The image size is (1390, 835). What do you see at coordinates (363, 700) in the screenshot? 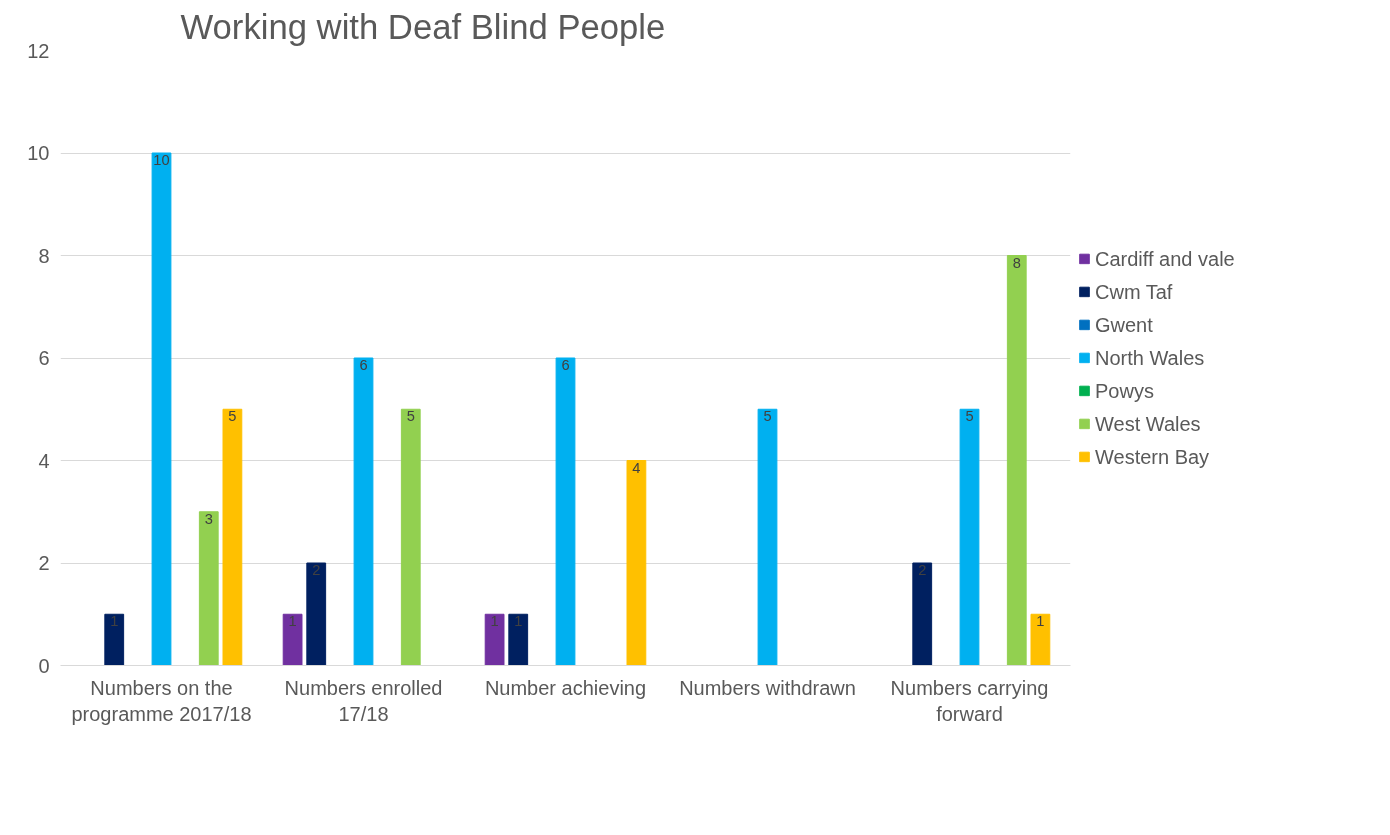
I see `x-tick-label: Numbers enrolled 17/18` at bounding box center [363, 700].